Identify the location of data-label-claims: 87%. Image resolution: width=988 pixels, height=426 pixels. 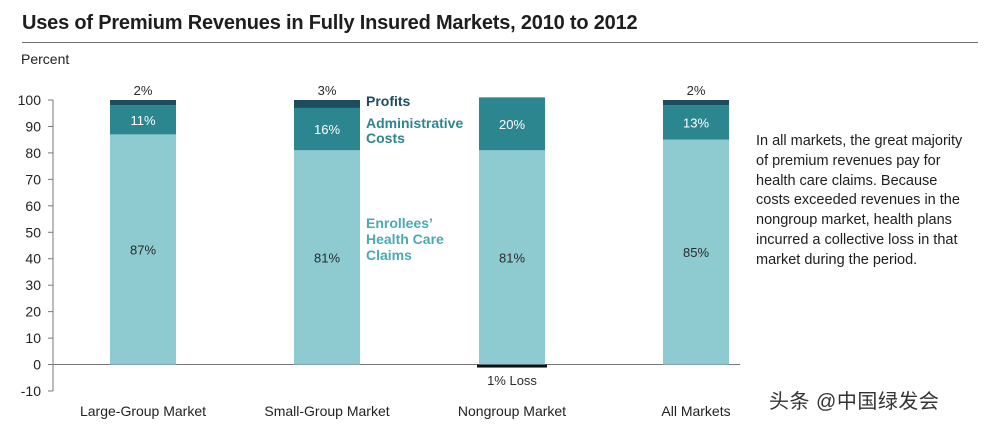
(143, 249).